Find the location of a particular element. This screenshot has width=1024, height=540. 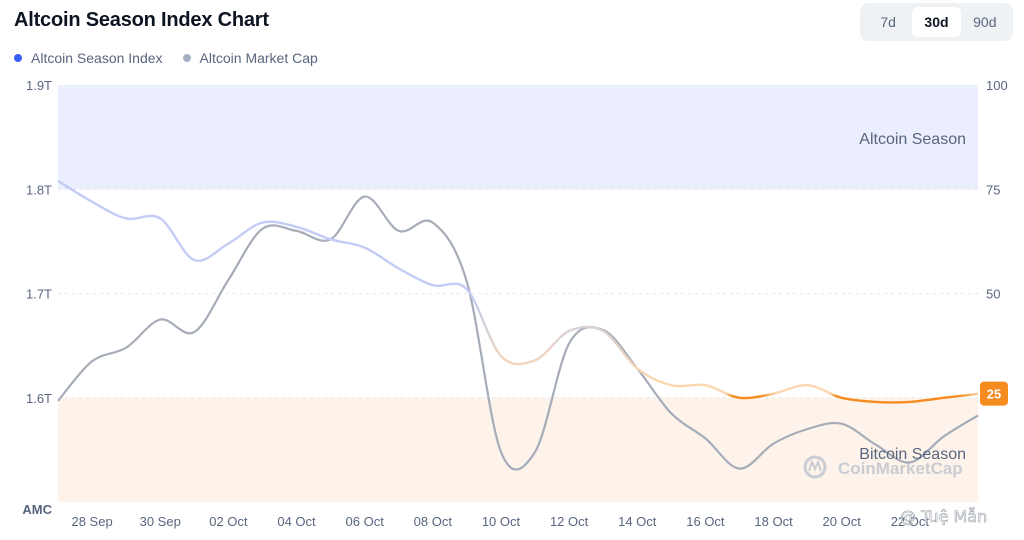

x-axis-tick: 02 Oct is located at coordinates (228, 521).